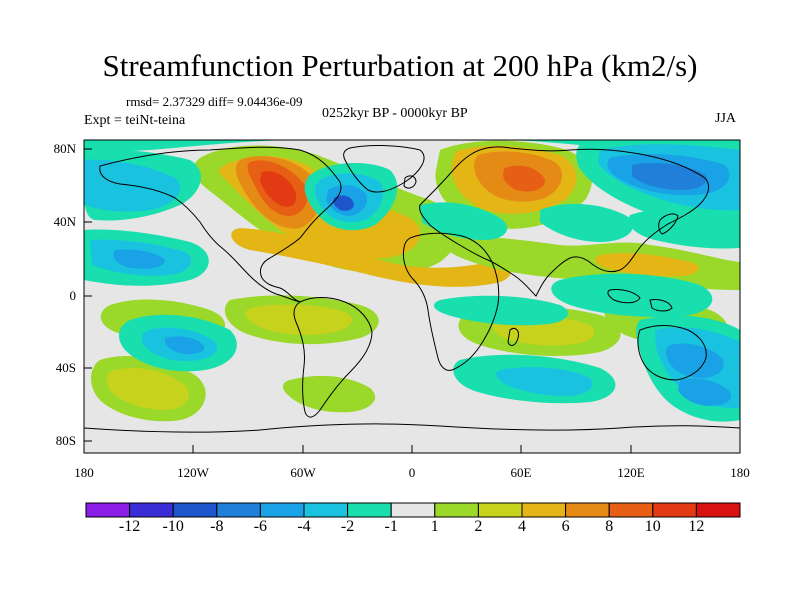 The height and width of the screenshot is (600, 800). I want to click on colorbar-label: -6, so click(260, 526).